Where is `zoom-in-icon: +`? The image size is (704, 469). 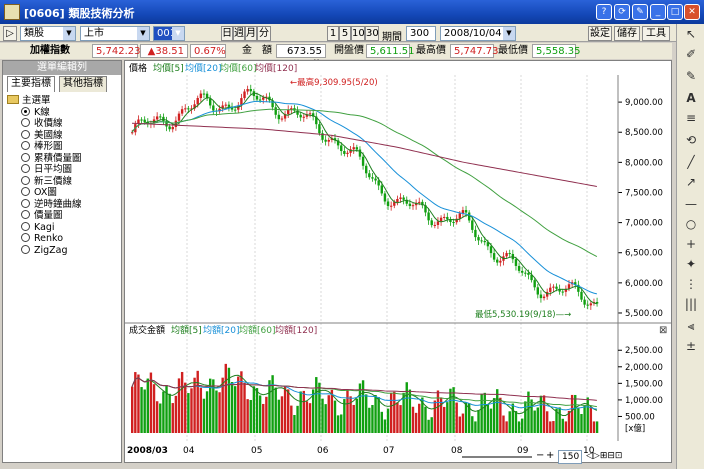
zoom-in-icon: + is located at coordinates (550, 455).